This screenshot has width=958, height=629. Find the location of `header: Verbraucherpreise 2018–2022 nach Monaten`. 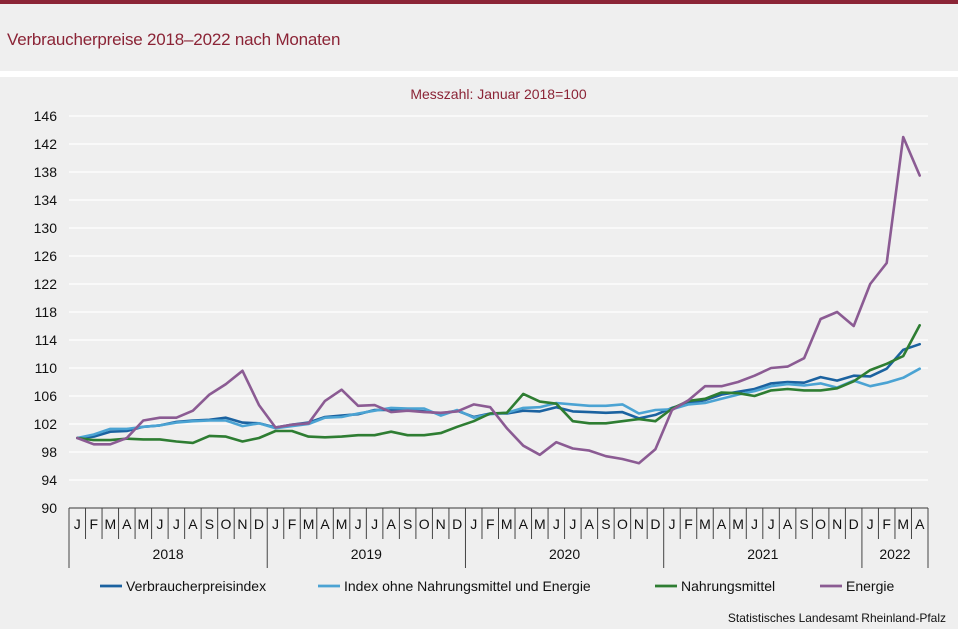

header: Verbraucherpreise 2018–2022 nach Monaten is located at coordinates (479, 37).